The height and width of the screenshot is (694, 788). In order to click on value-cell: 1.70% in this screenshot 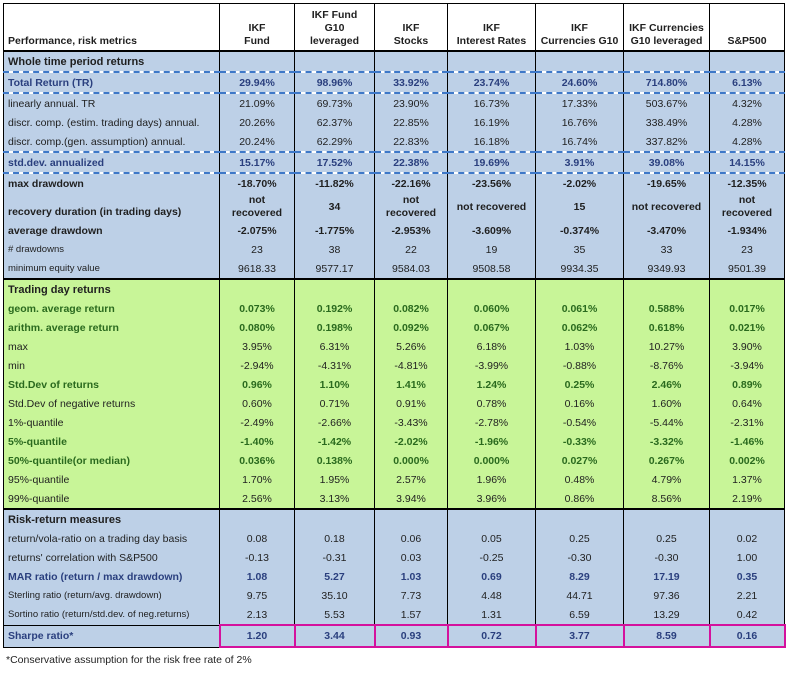, I will do `click(257, 479)`.